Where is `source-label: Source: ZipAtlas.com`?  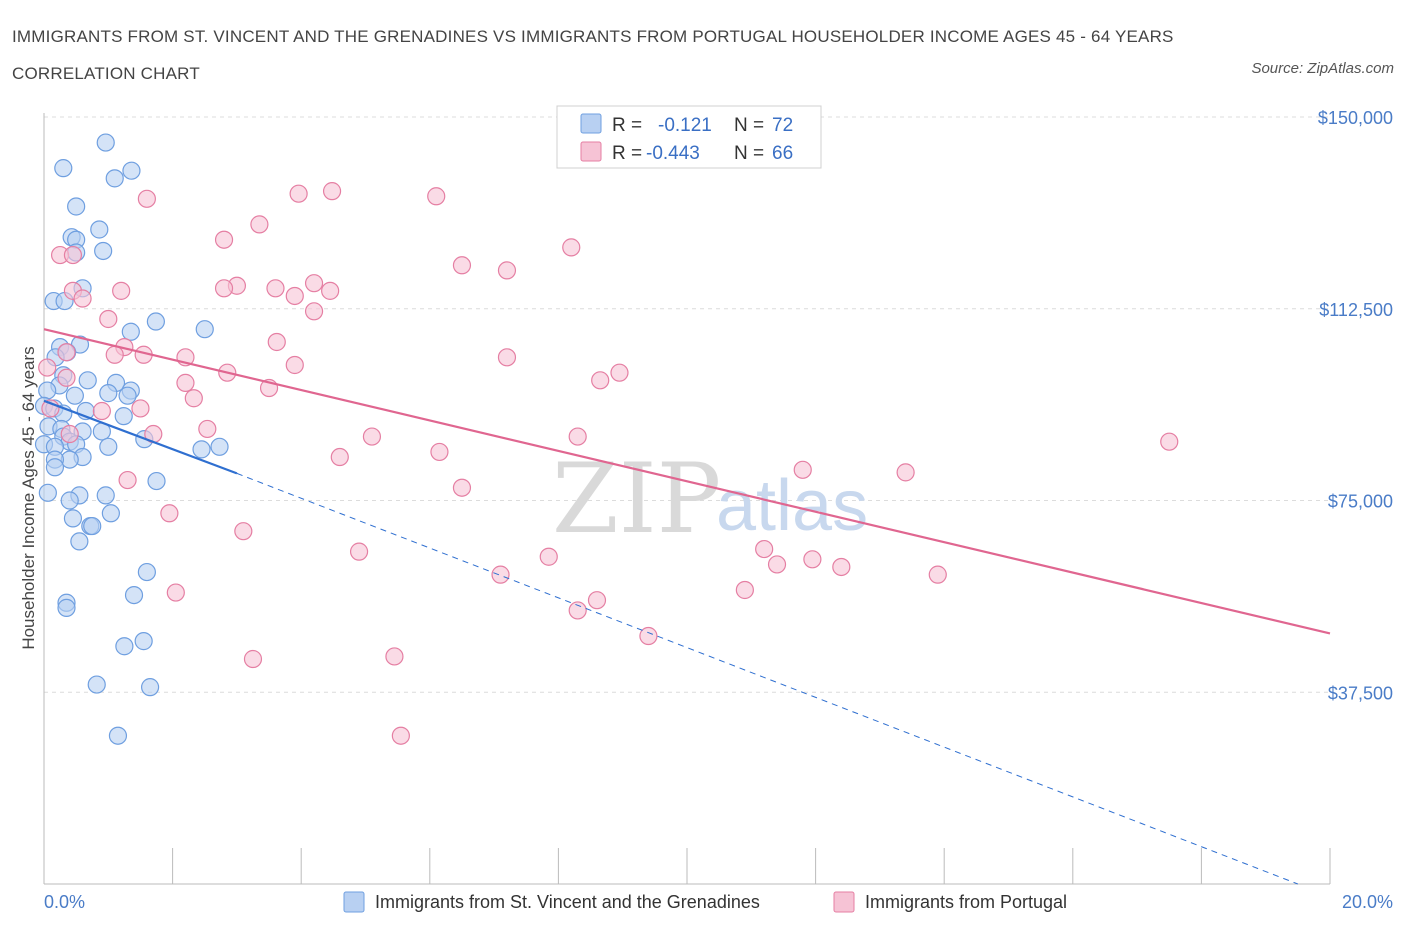
source-label: Source: ZipAtlas.com is located at coordinates (1322, 68).